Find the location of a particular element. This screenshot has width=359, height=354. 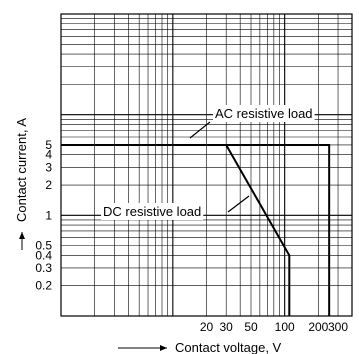

x-tick-label: 300 is located at coordinates (338, 327).